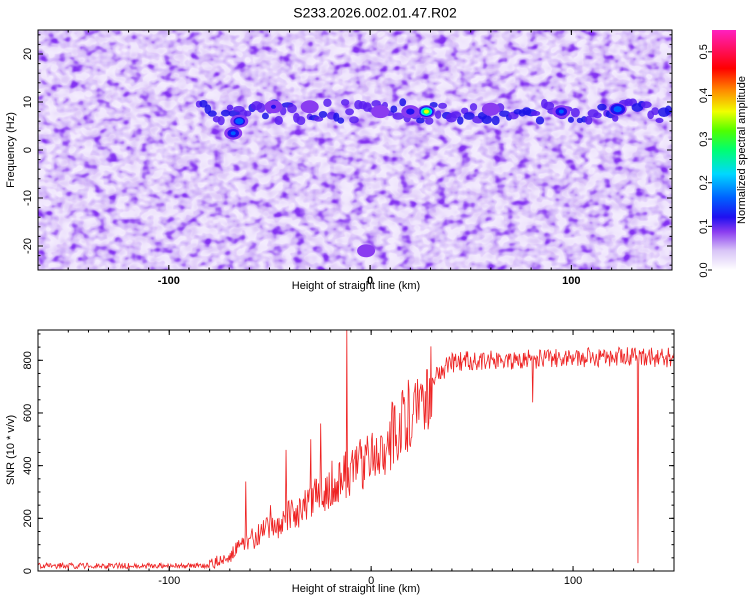  I want to click on colorbar-tick-label: 0.4, so click(704, 95).